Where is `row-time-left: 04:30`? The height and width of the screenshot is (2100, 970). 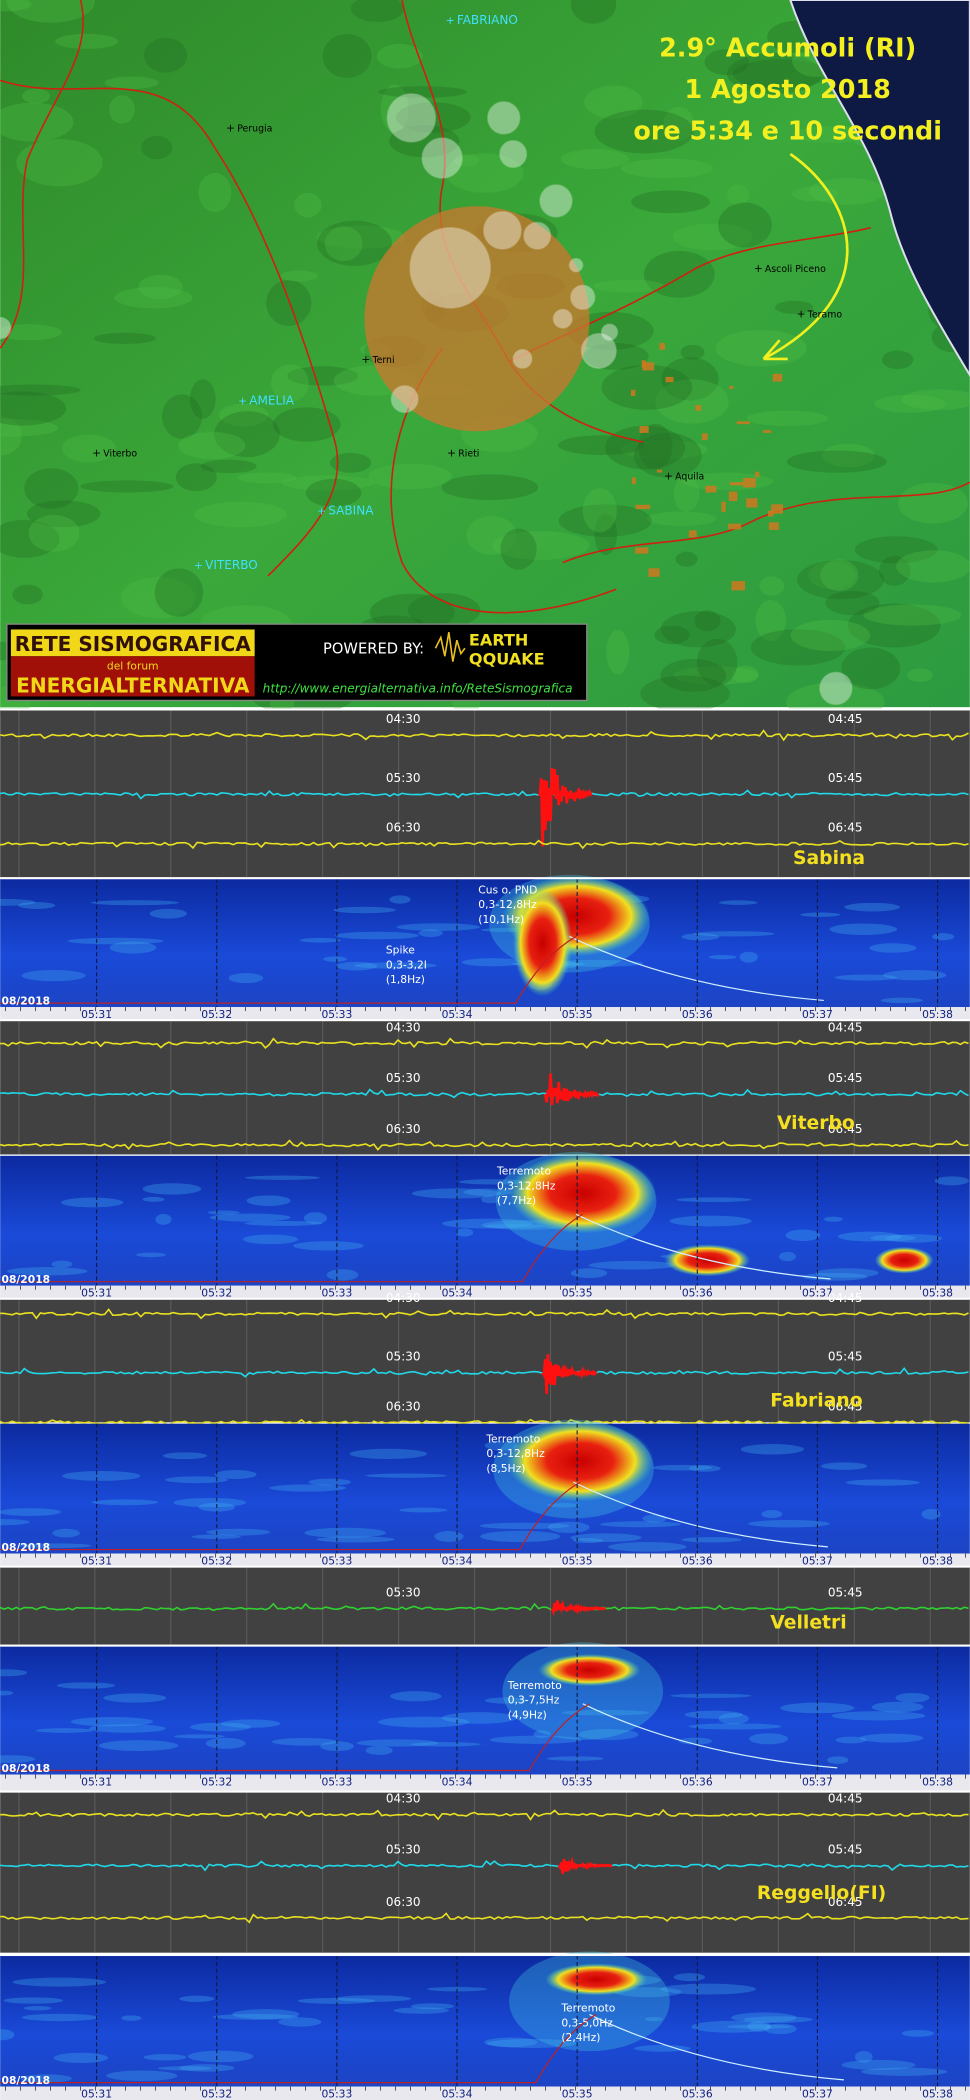 row-time-left: 04:30 is located at coordinates (403, 1027).